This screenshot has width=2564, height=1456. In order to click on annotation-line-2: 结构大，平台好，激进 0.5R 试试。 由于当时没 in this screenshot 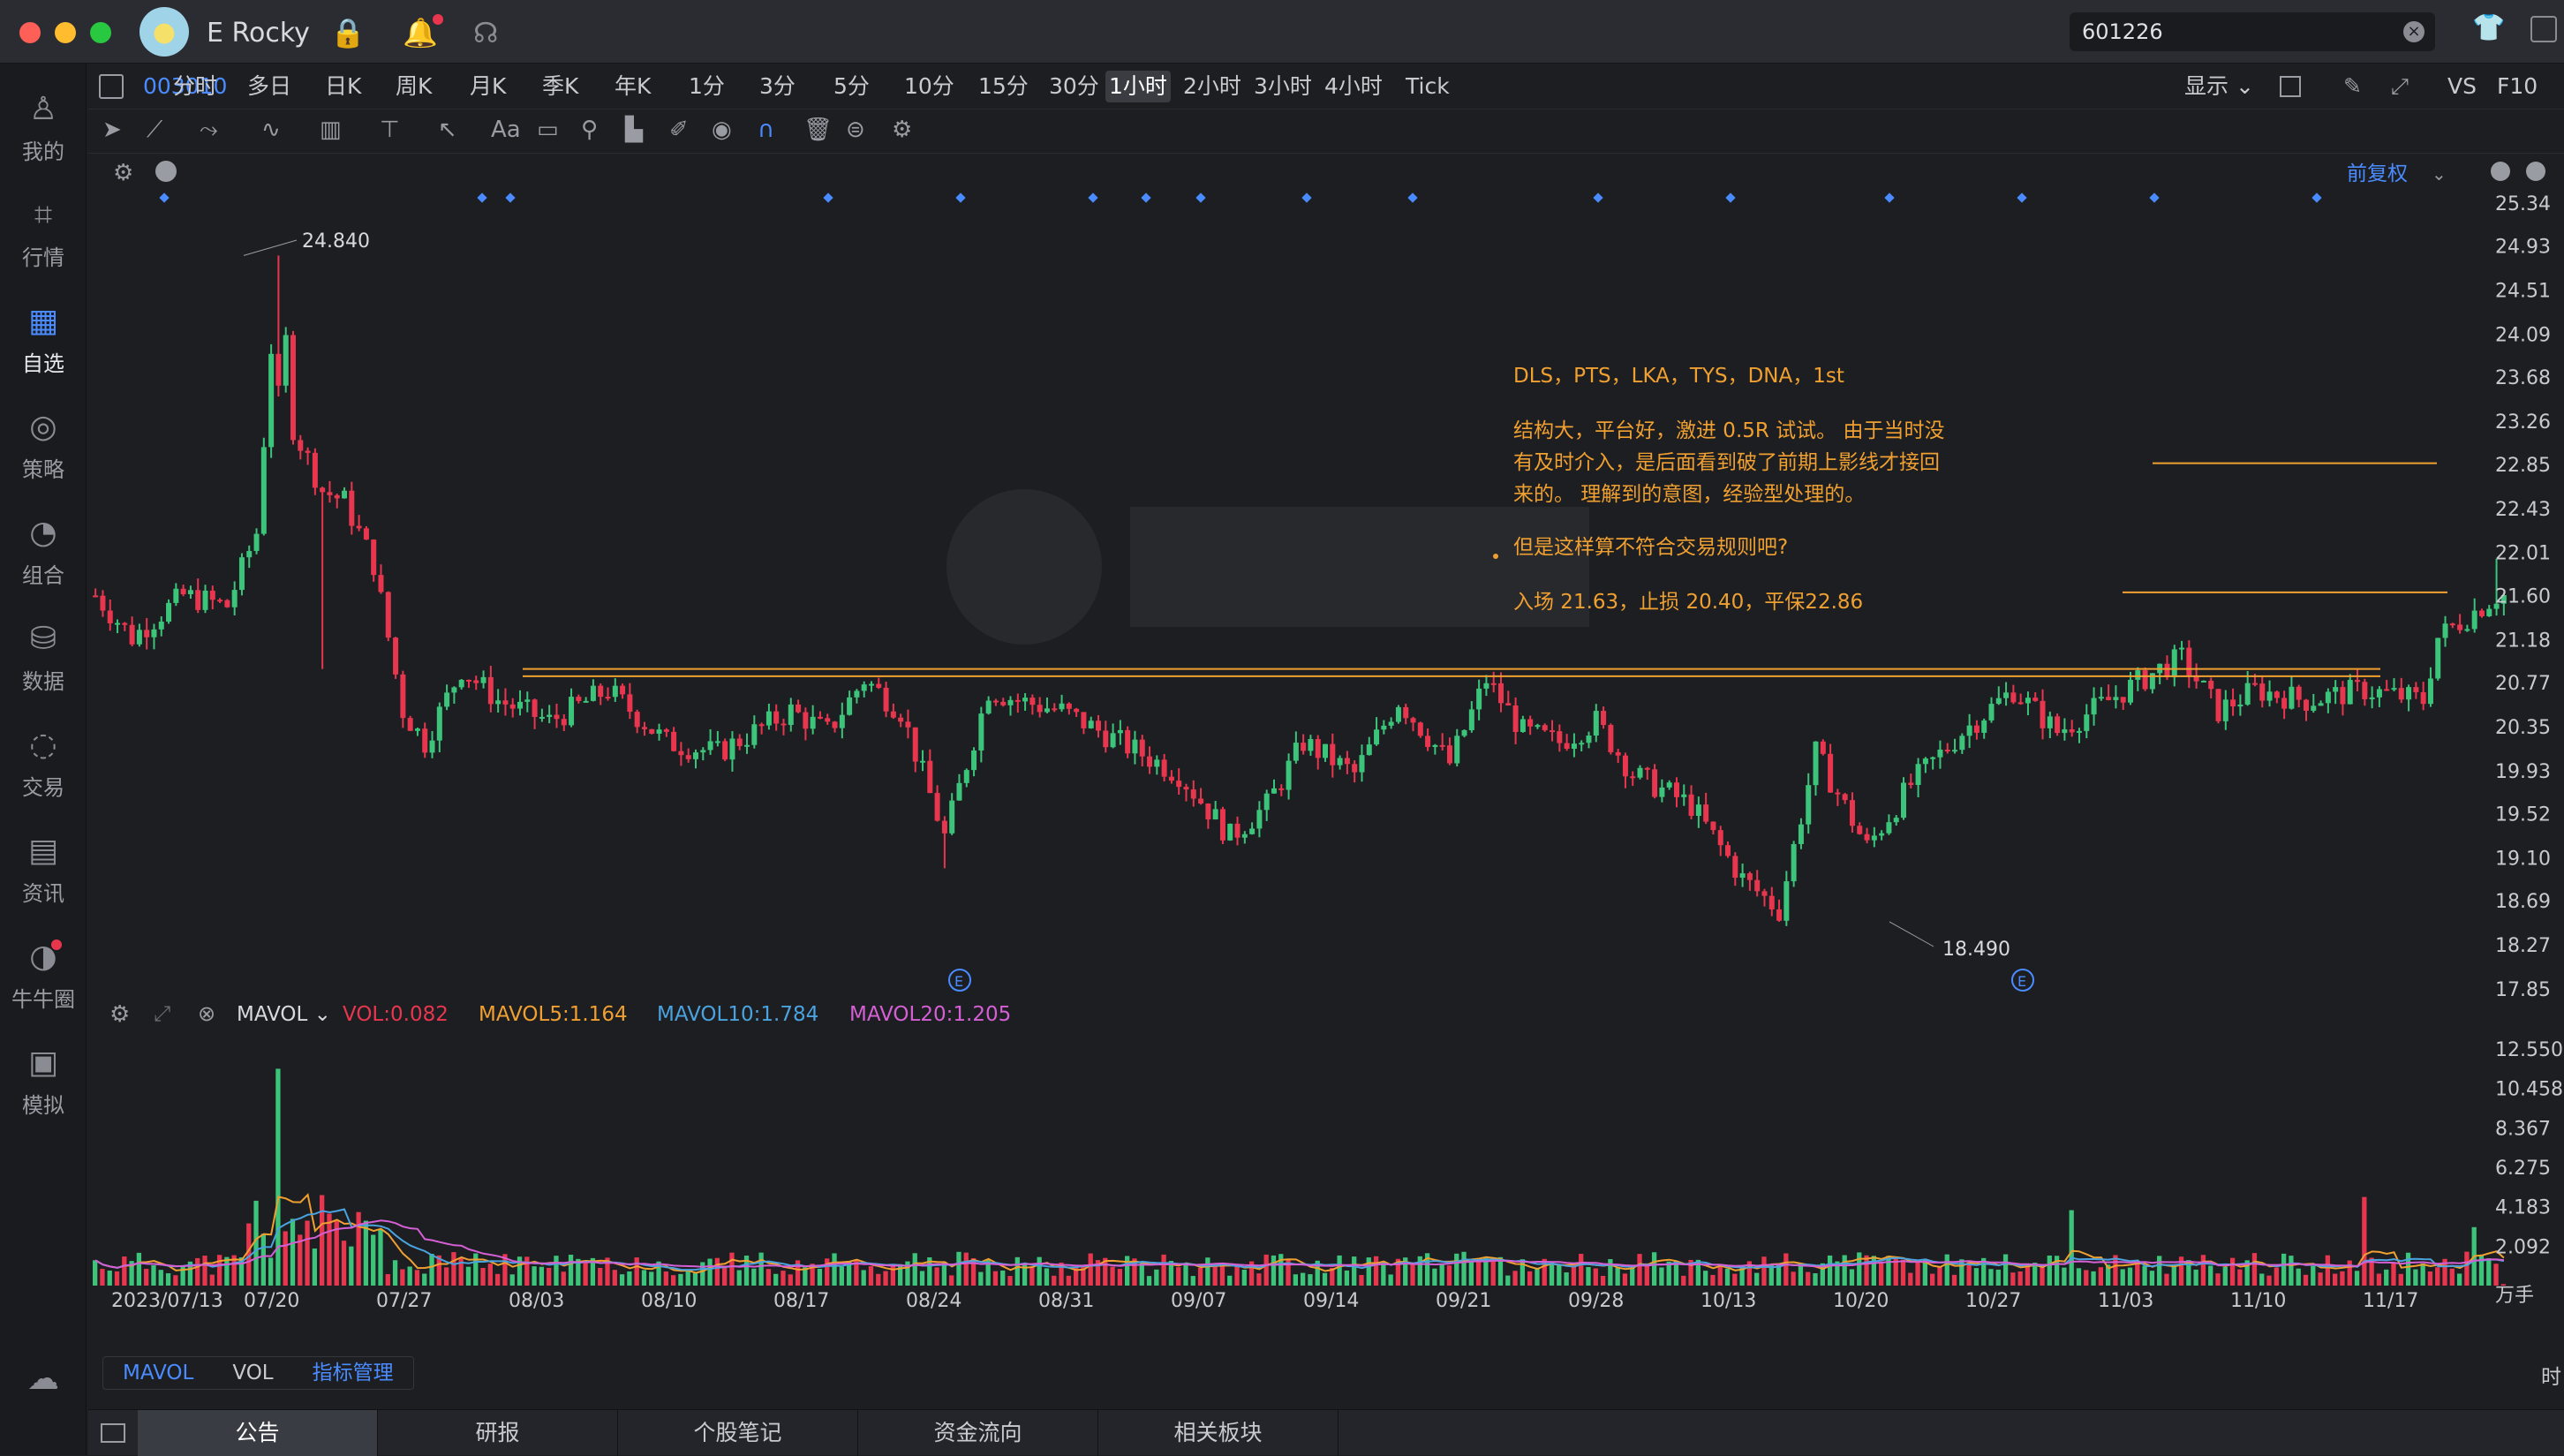, I will do `click(1729, 430)`.